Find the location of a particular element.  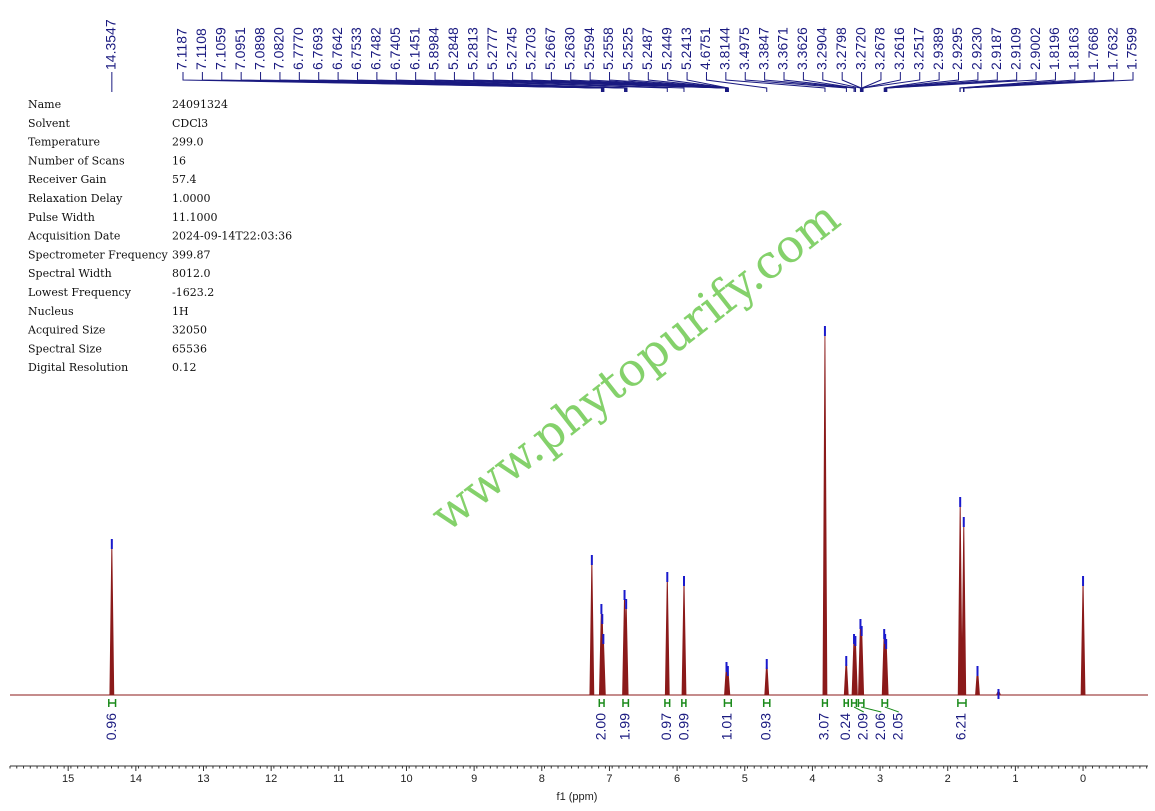

peak-label: 5.2777 is located at coordinates (492, 48).